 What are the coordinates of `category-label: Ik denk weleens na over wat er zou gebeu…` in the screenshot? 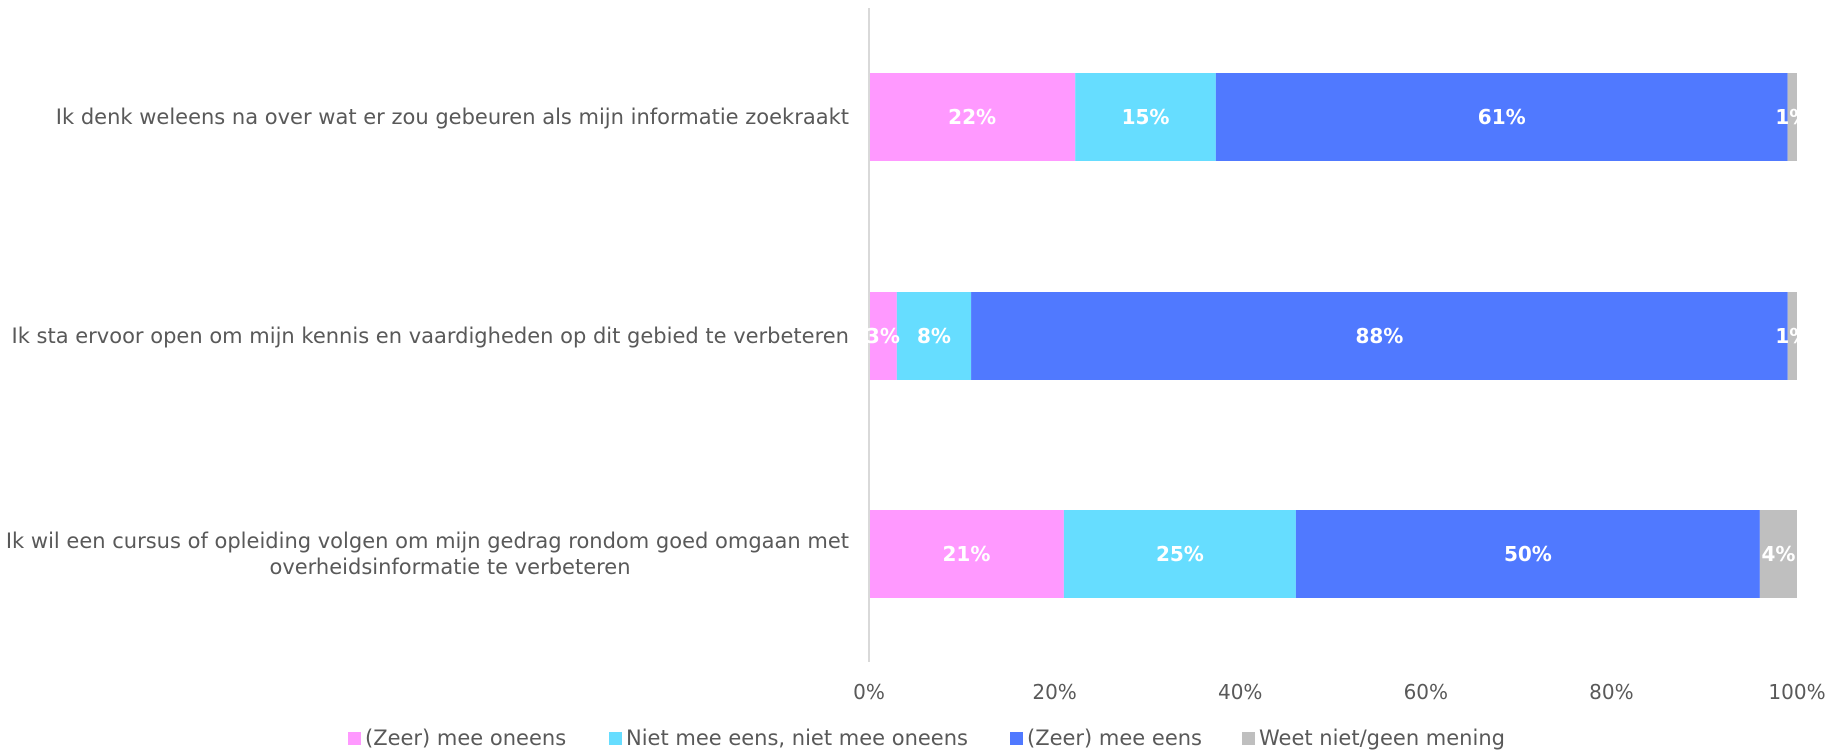 It's located at (452, 117).